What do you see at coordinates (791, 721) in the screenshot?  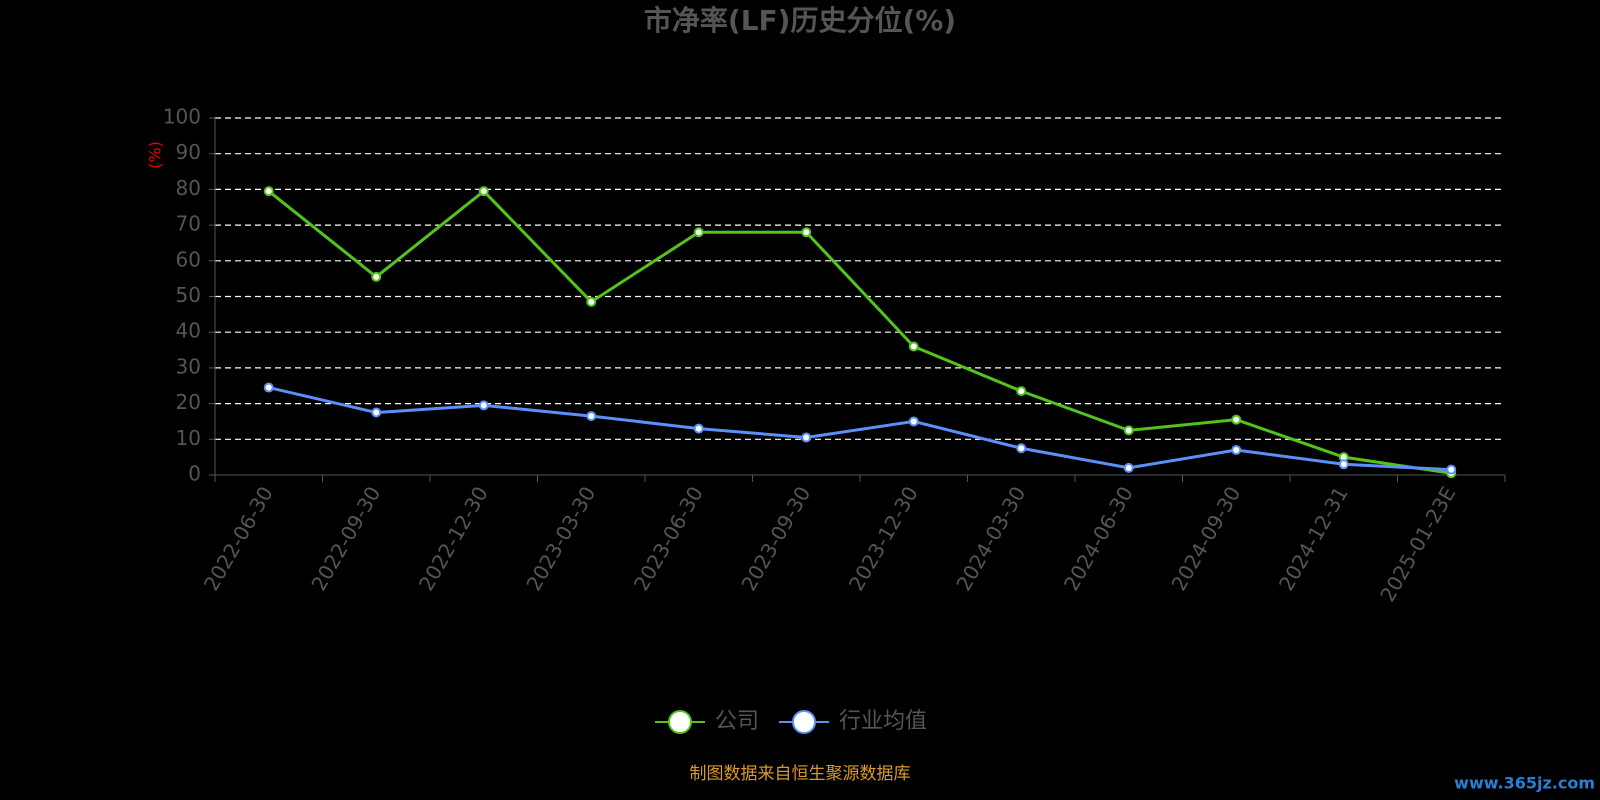 I see `legend: 公司 行业均值` at bounding box center [791, 721].